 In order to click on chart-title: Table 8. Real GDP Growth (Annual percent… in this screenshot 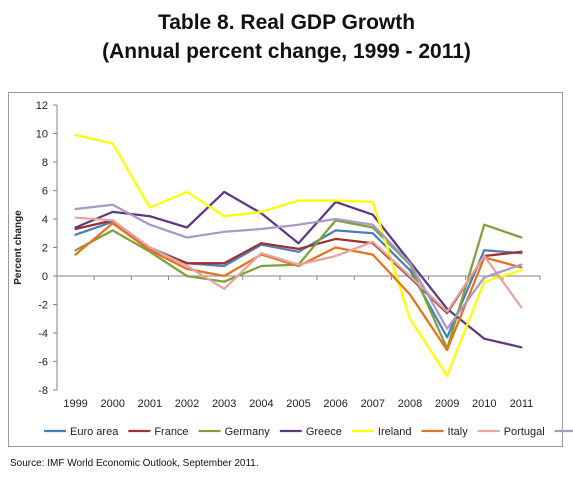, I will do `click(286, 37)`.